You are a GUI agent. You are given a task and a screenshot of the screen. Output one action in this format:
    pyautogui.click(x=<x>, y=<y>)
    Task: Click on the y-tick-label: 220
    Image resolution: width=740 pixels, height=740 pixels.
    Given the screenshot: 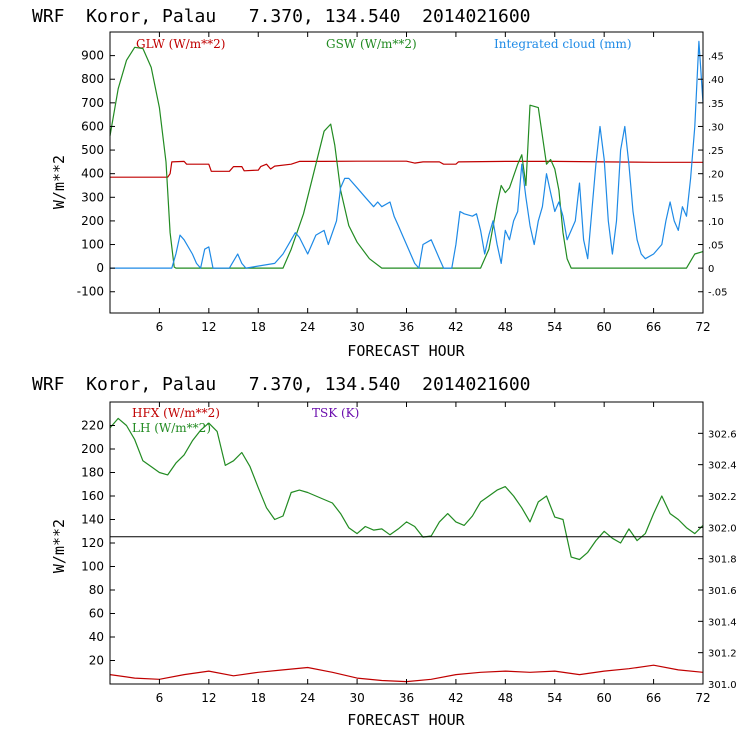 What is the action you would take?
    pyautogui.click(x=92, y=426)
    